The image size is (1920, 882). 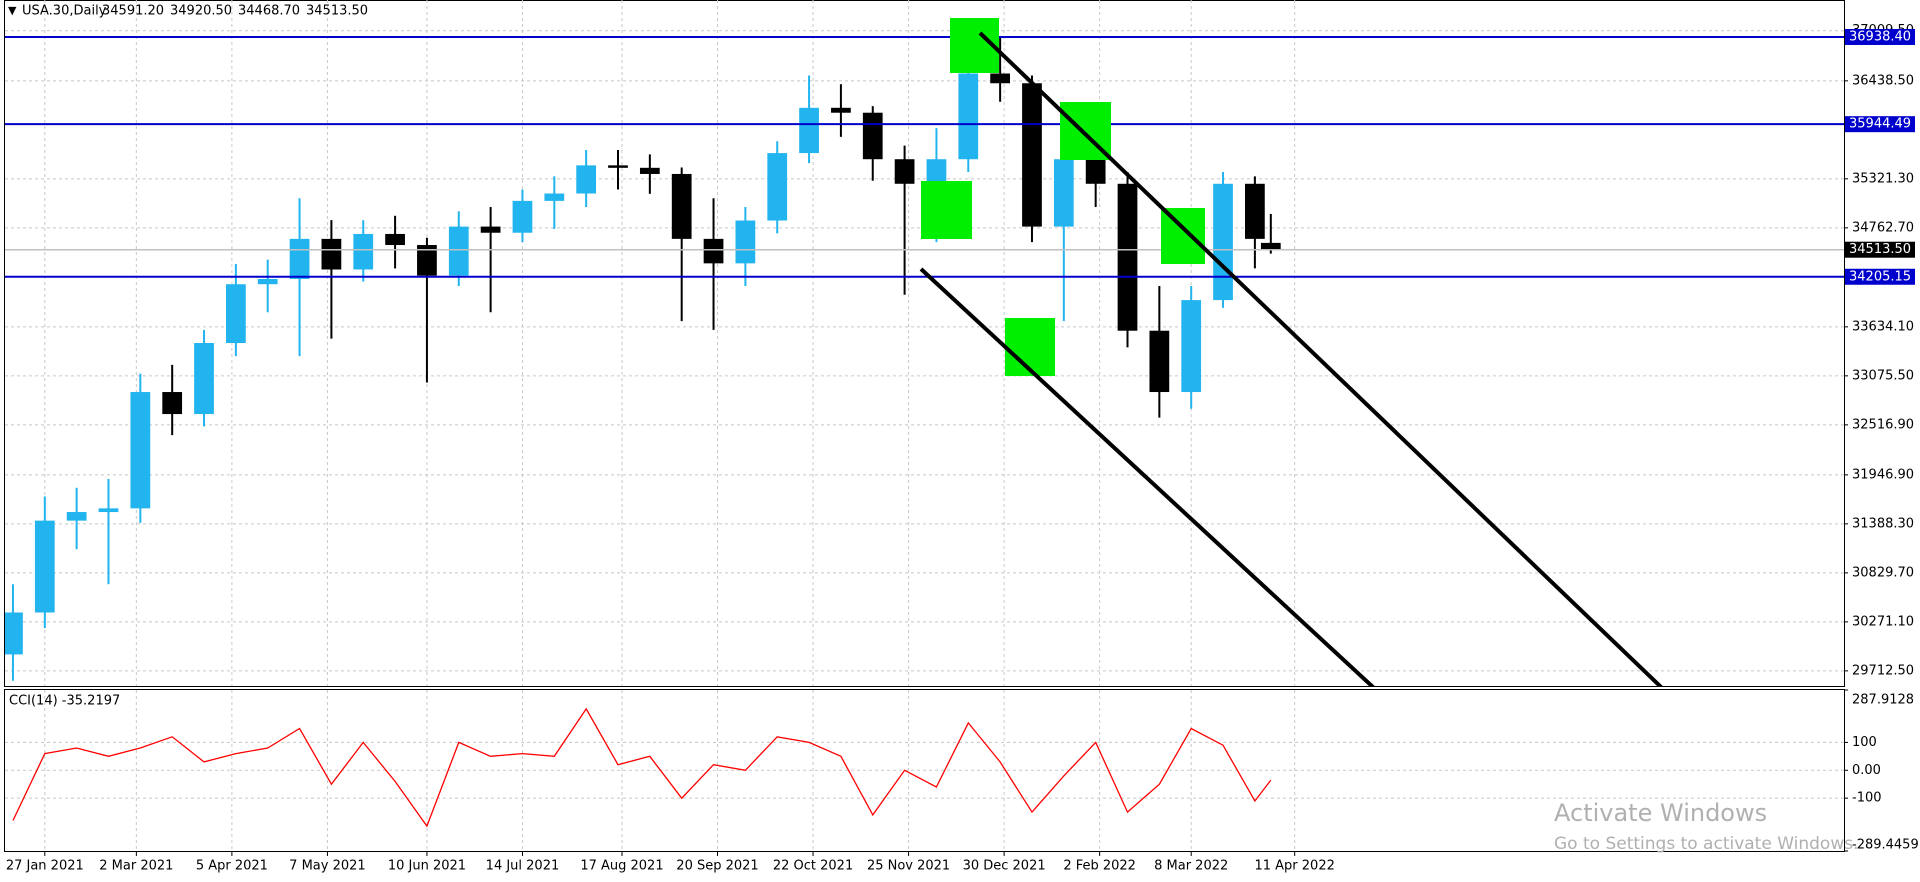 What do you see at coordinates (133, 11) in the screenshot?
I see `header-value: 34591.20` at bounding box center [133, 11].